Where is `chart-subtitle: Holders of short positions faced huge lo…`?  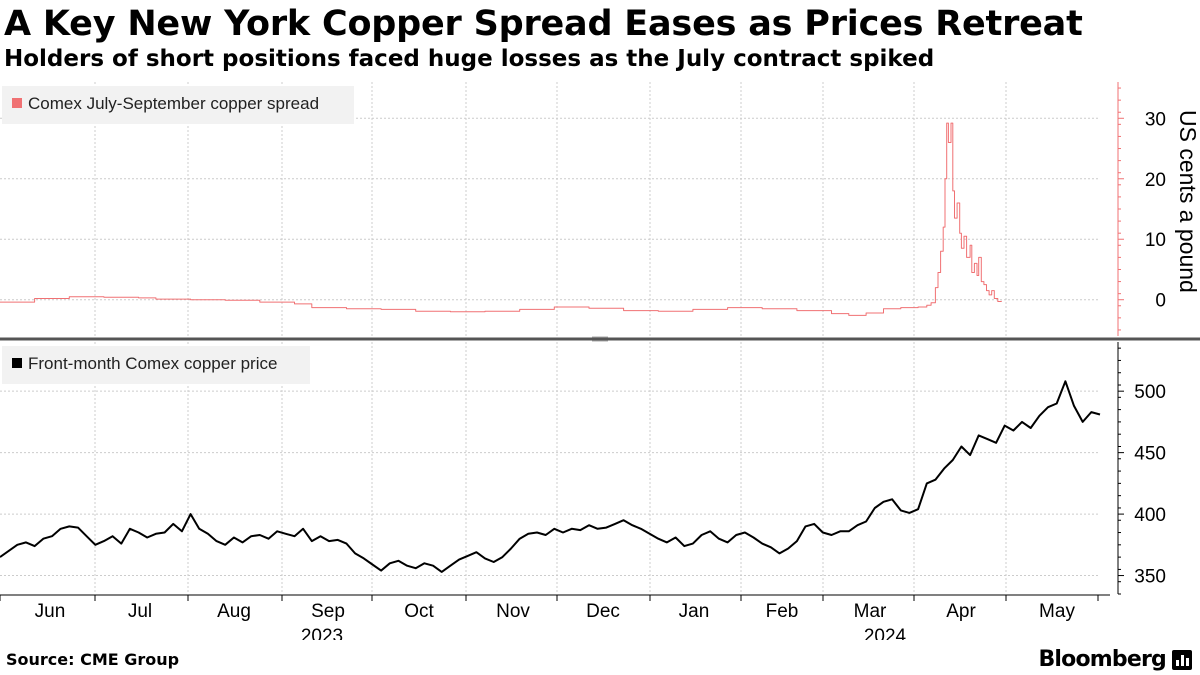 chart-subtitle: Holders of short positions faced huge lo… is located at coordinates (469, 59).